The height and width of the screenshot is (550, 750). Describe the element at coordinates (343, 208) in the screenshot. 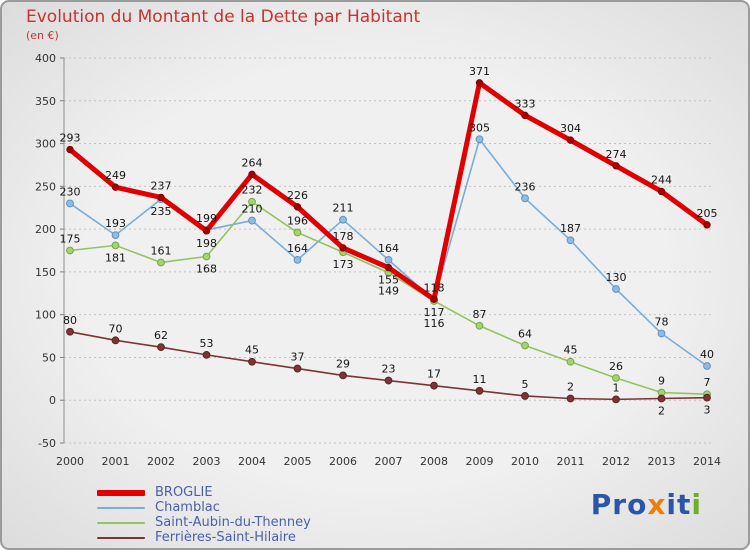

I see `data-label: 211` at that location.